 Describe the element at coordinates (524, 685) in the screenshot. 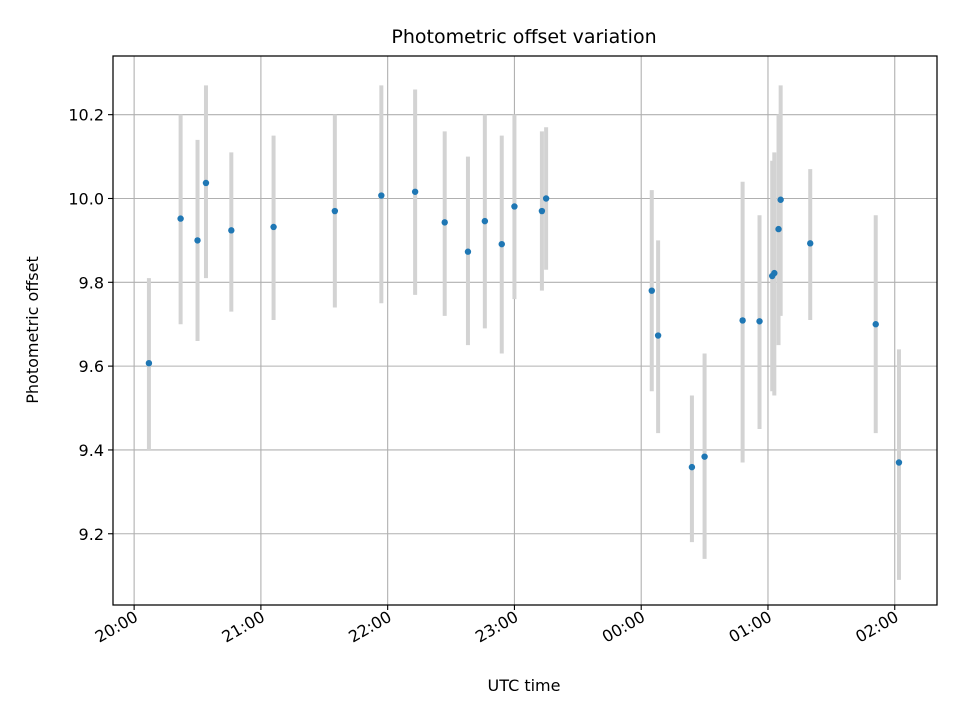

I see `x-axis-label: UTC time` at that location.